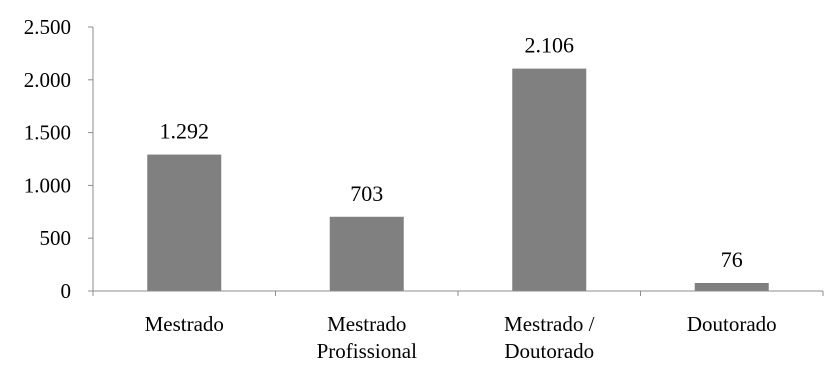  What do you see at coordinates (66, 291) in the screenshot?
I see `y-tick-label: 0` at bounding box center [66, 291].